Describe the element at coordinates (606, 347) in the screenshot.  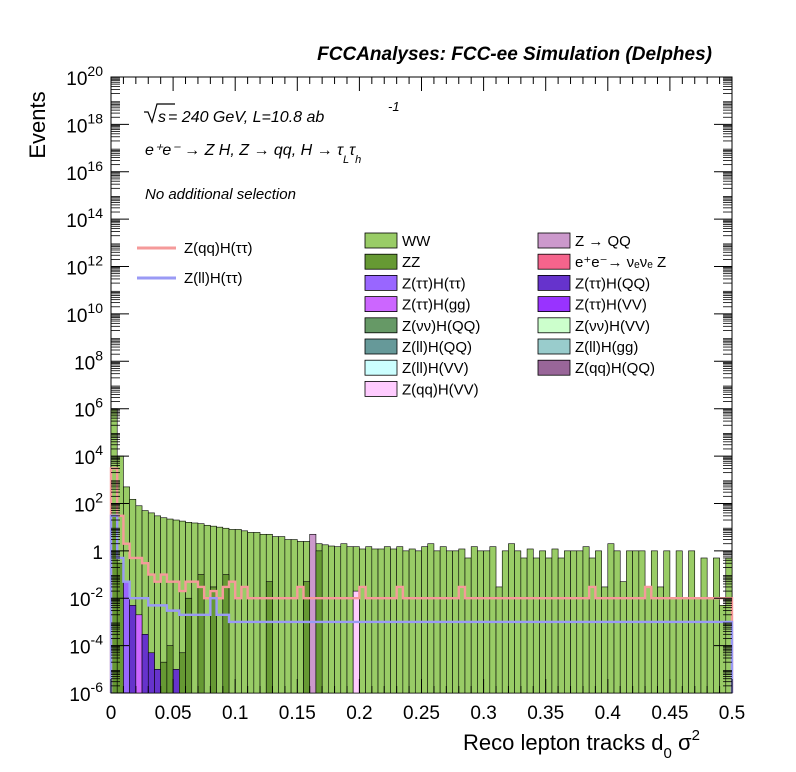
I see `legend-label: Z(ll)H(gg)` at that location.